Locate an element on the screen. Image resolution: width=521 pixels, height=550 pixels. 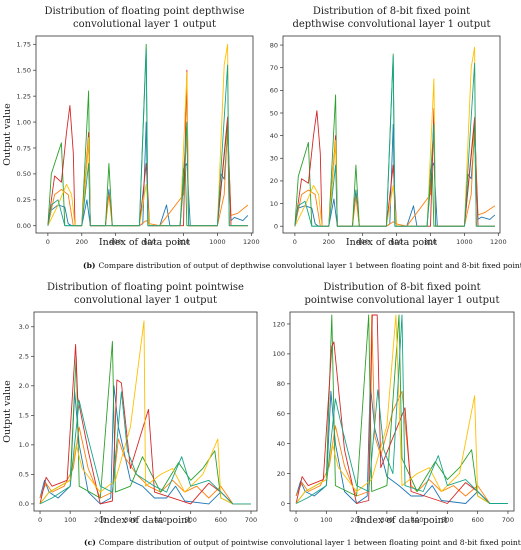
y-tick-label: 1.00 is located at coordinates (24, 122).